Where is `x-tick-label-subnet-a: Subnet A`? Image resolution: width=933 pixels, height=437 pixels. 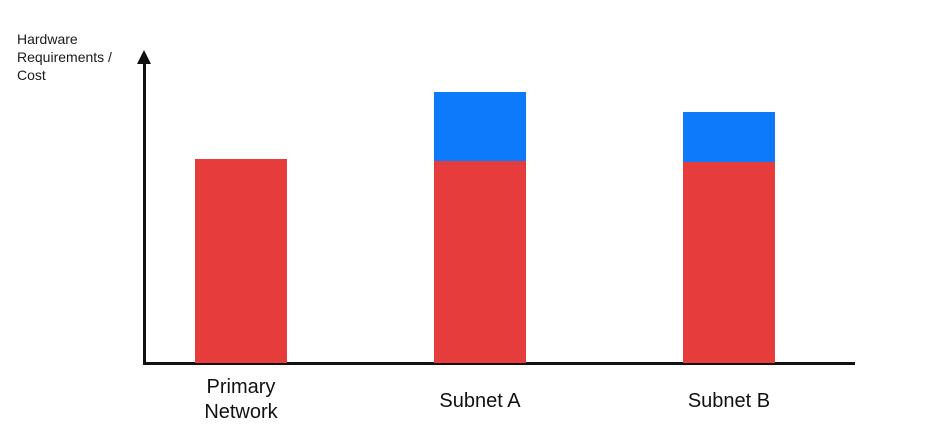 x-tick-label-subnet-a: Subnet A is located at coordinates (480, 401).